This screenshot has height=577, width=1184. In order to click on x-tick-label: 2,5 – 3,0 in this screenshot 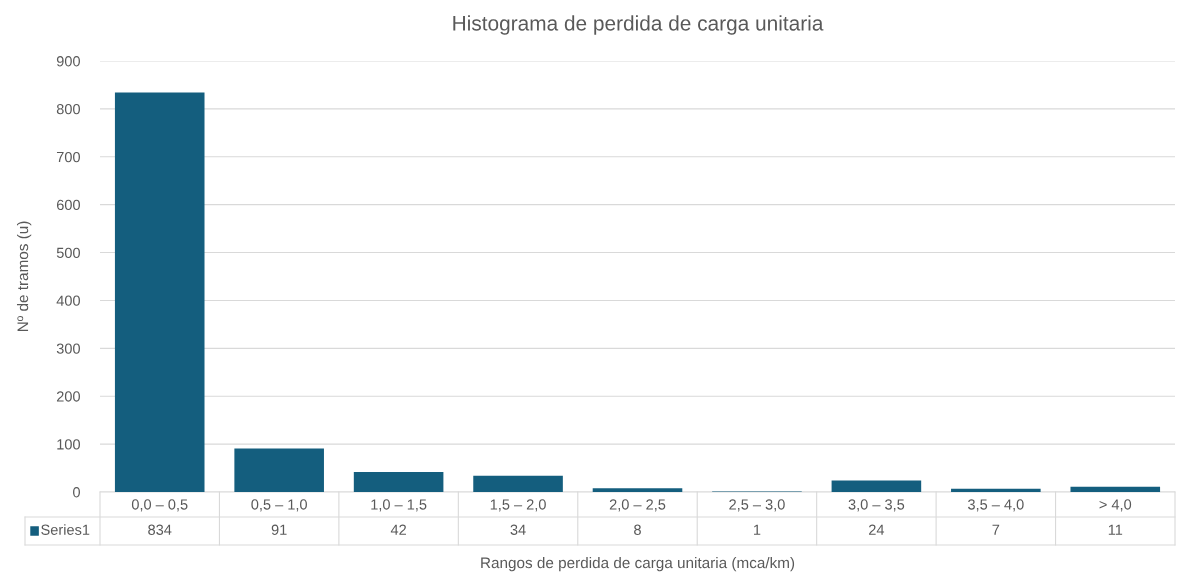, I will do `click(757, 505)`.